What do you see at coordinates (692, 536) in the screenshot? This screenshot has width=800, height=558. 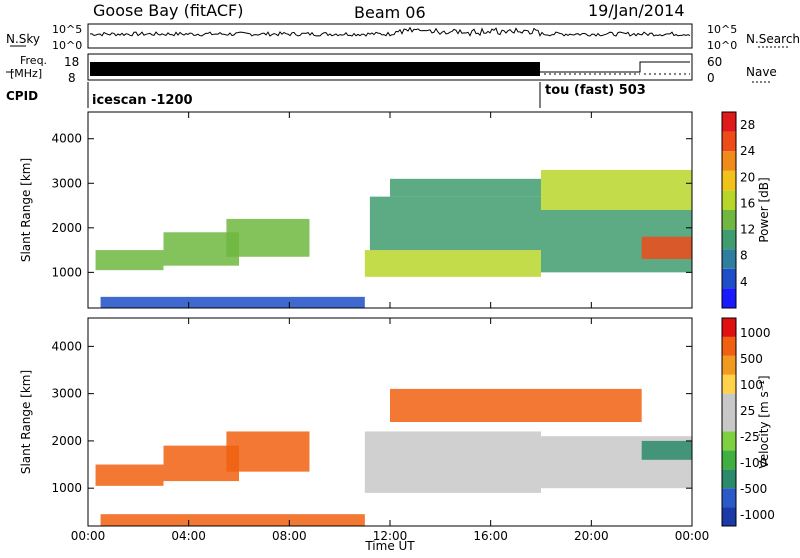 I see `xtick-label-6: 00:00` at bounding box center [692, 536].